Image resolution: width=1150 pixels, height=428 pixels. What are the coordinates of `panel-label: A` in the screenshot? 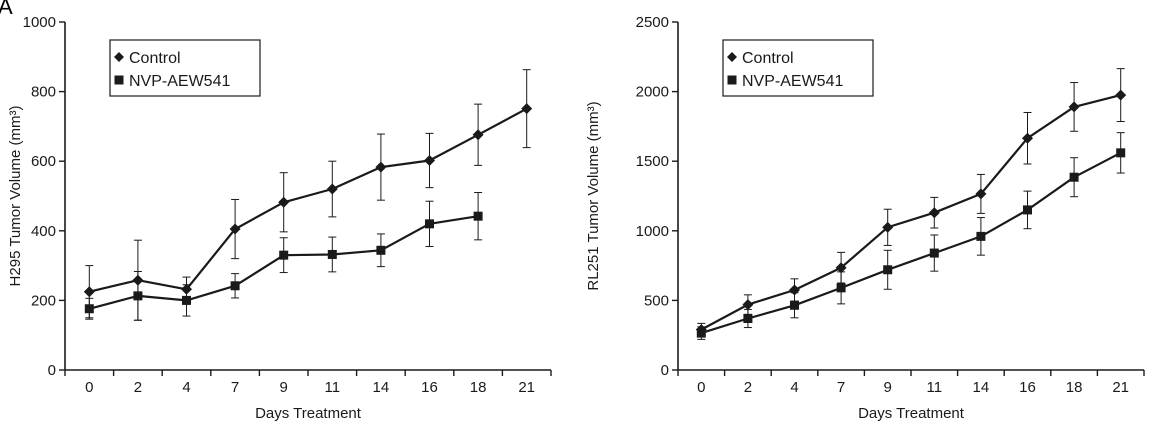 It's located at (6, 9).